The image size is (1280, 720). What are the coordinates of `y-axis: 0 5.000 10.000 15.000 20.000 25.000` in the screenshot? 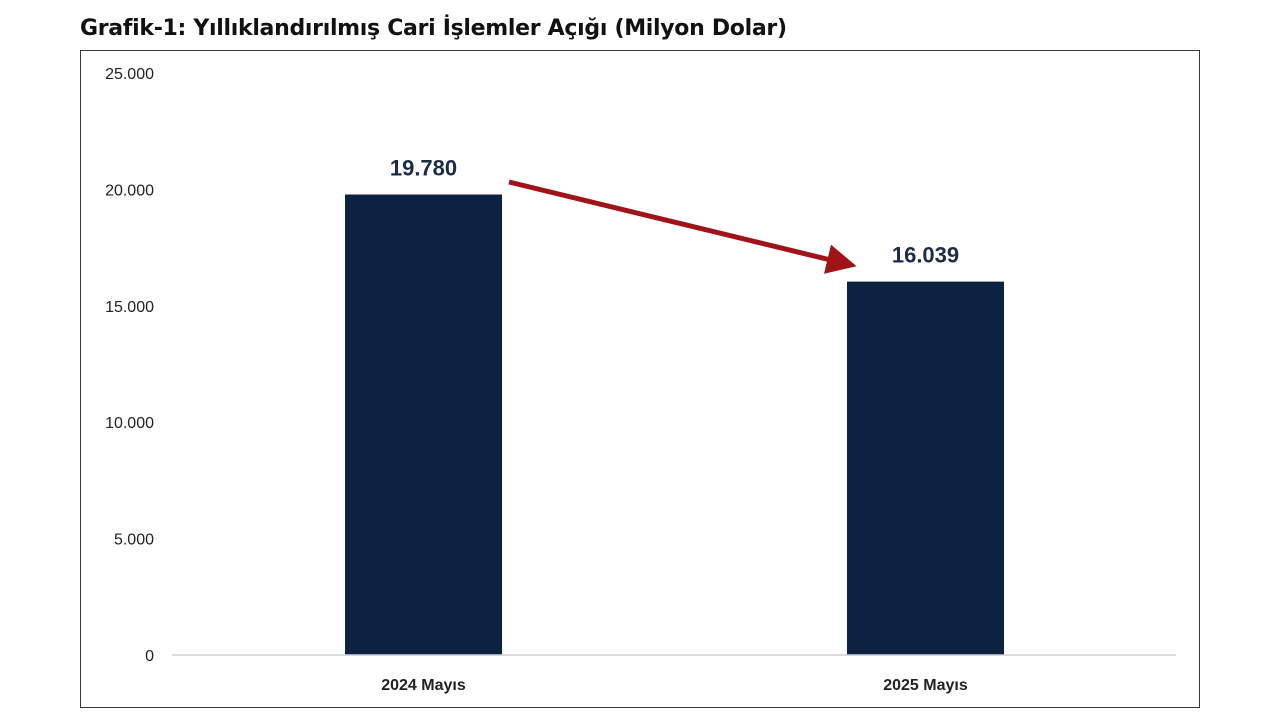 It's located at (129, 365).